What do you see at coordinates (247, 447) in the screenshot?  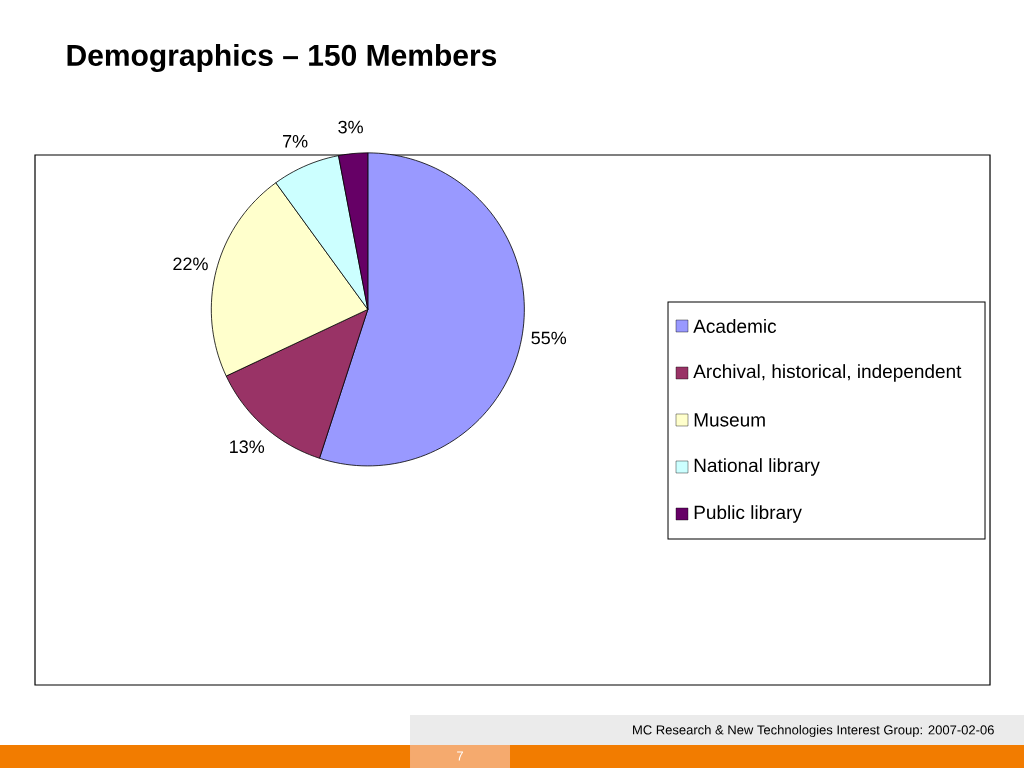 I see `data-label: 13%` at bounding box center [247, 447].